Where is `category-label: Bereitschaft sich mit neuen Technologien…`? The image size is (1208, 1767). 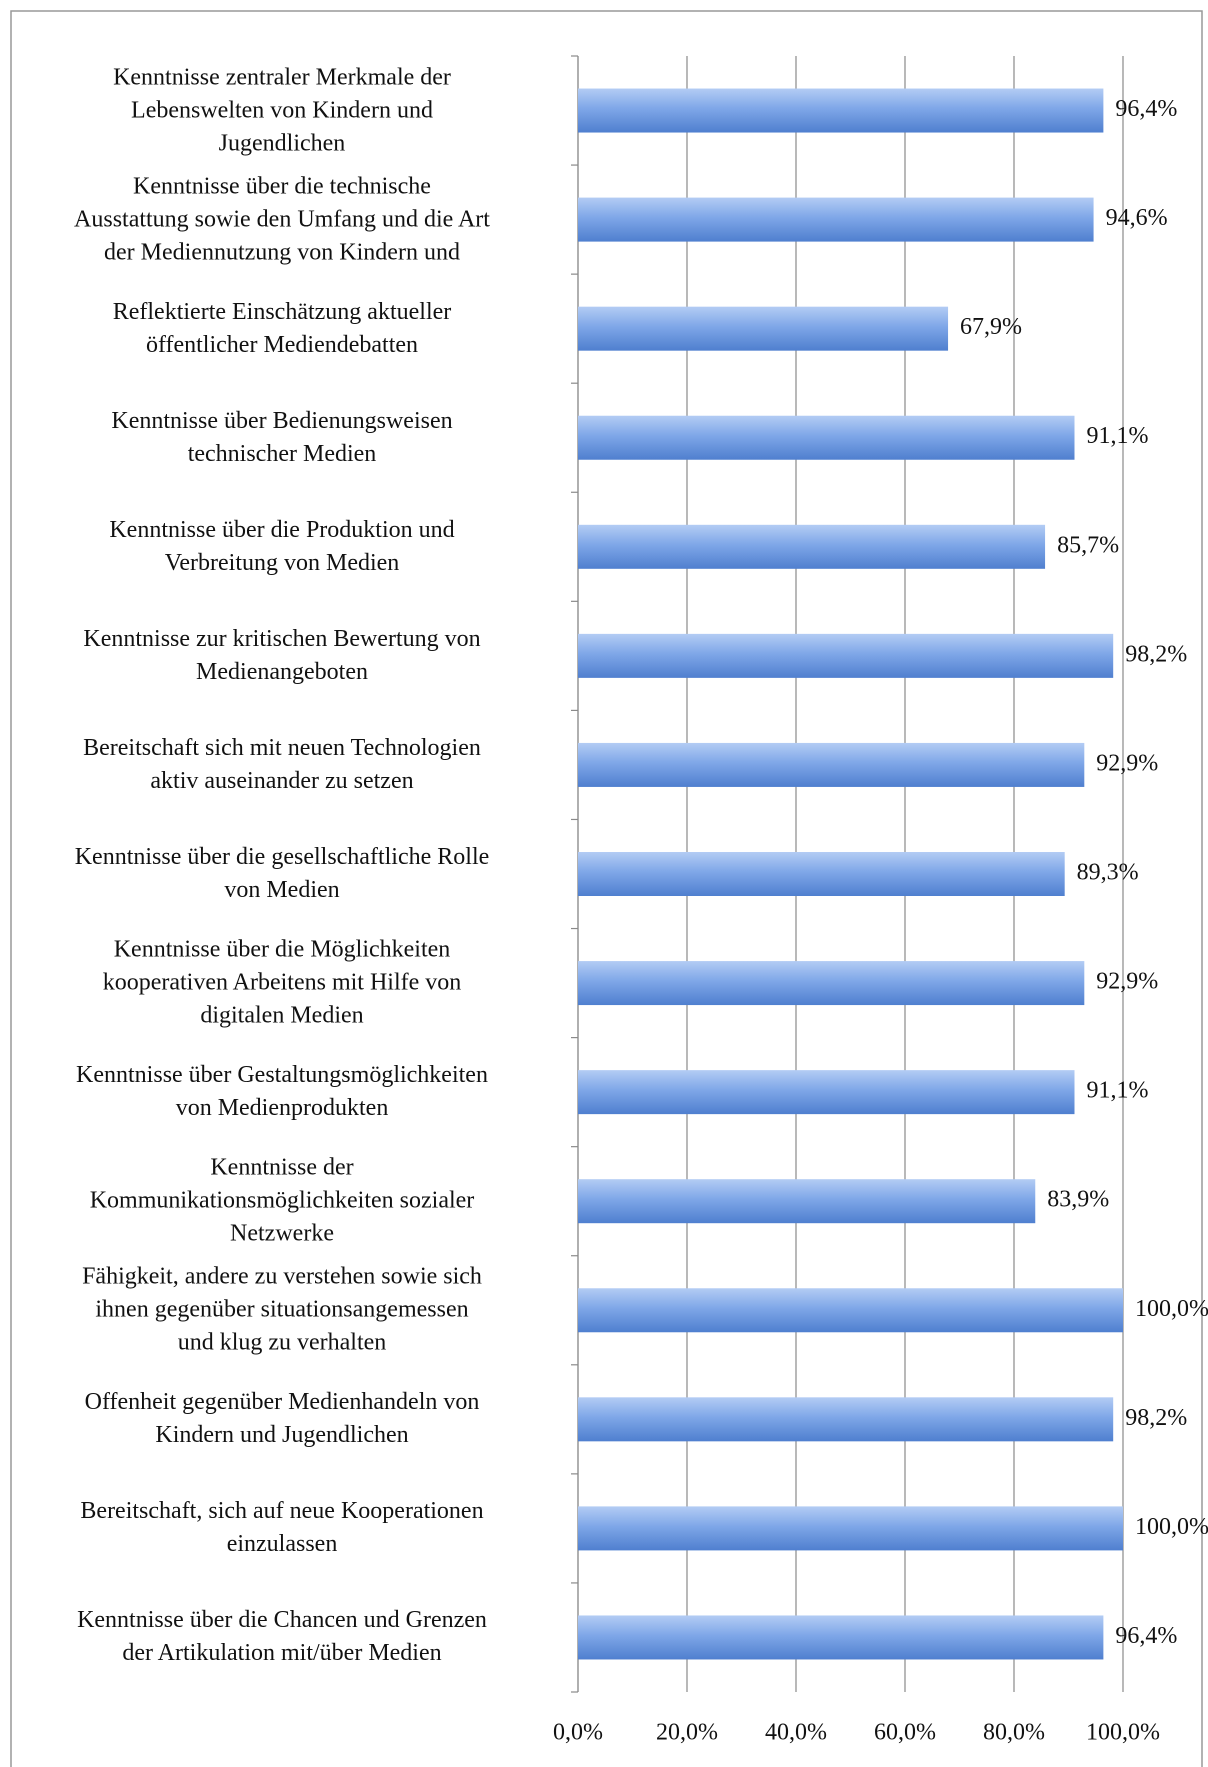 category-label: Bereitschaft sich mit neuen Technologien… is located at coordinates (282, 764).